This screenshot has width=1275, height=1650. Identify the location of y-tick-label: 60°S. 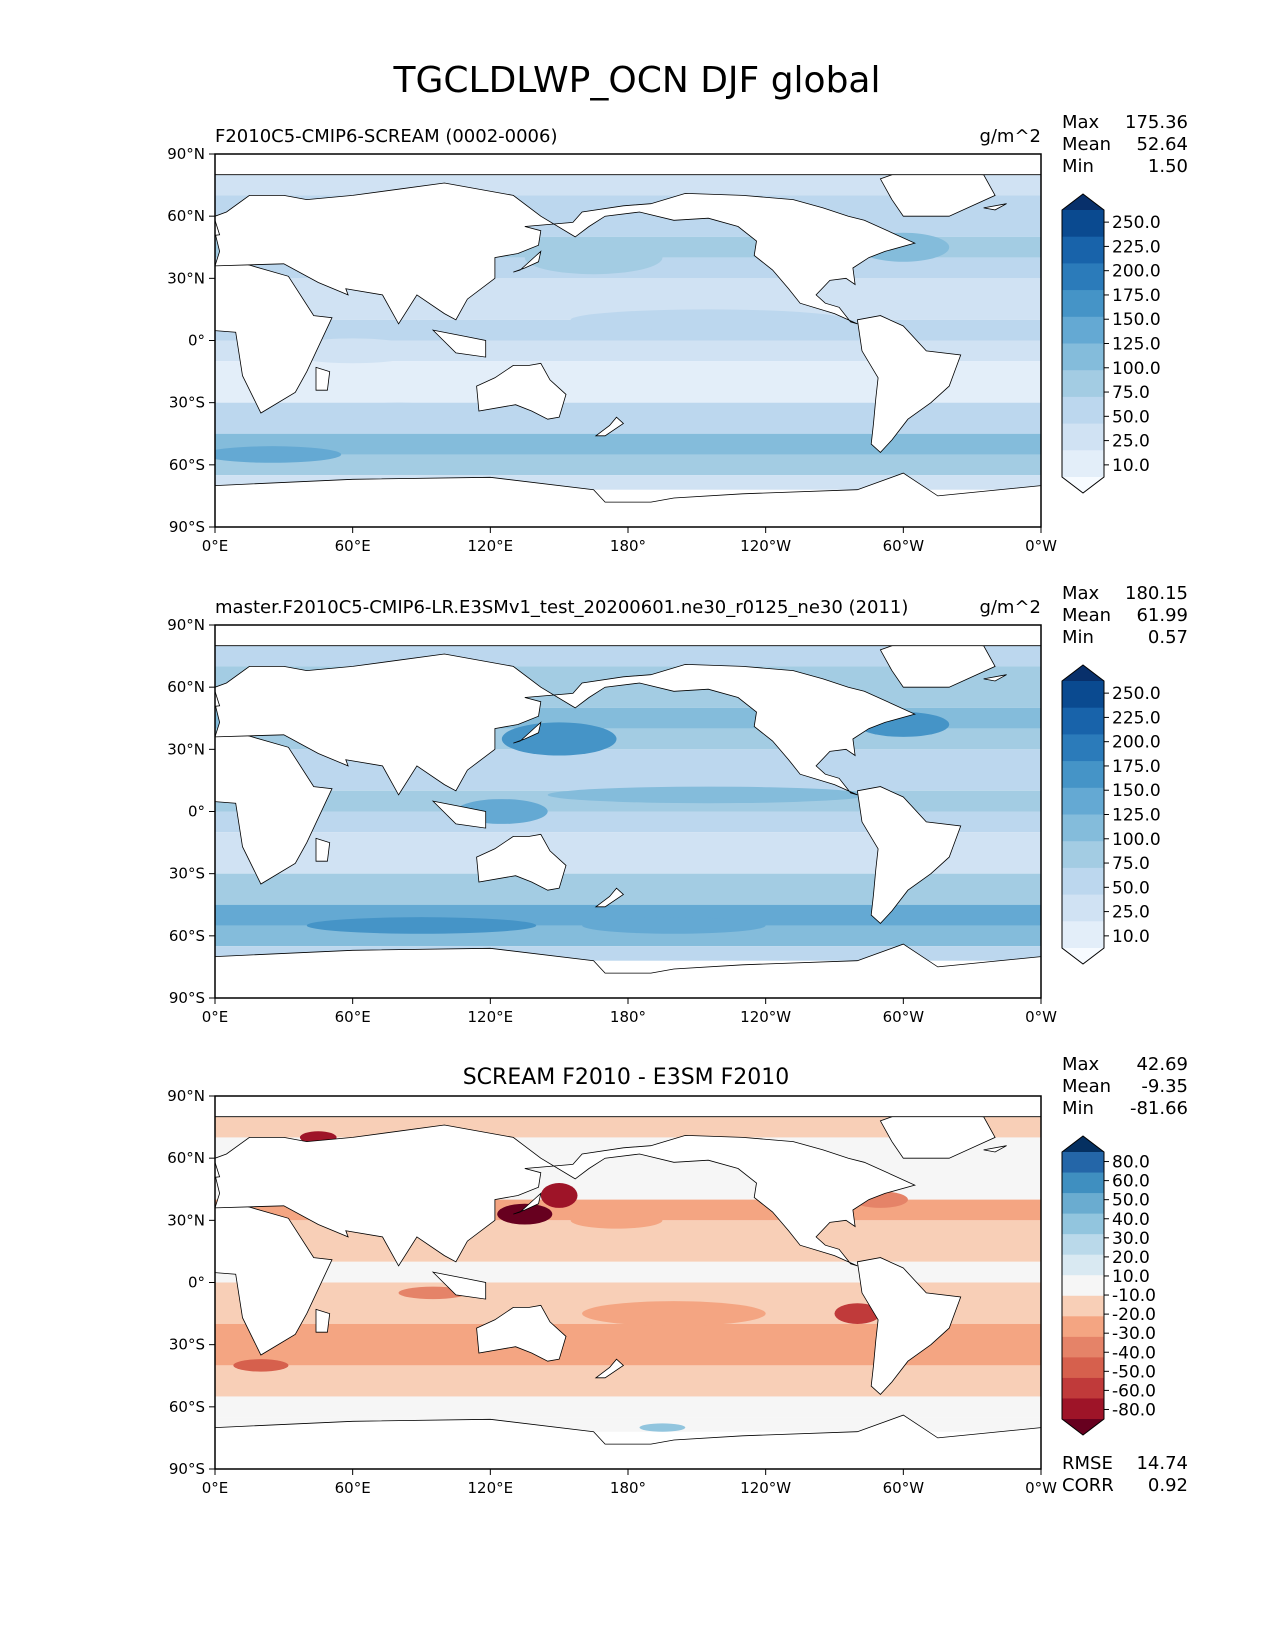
(187, 465).